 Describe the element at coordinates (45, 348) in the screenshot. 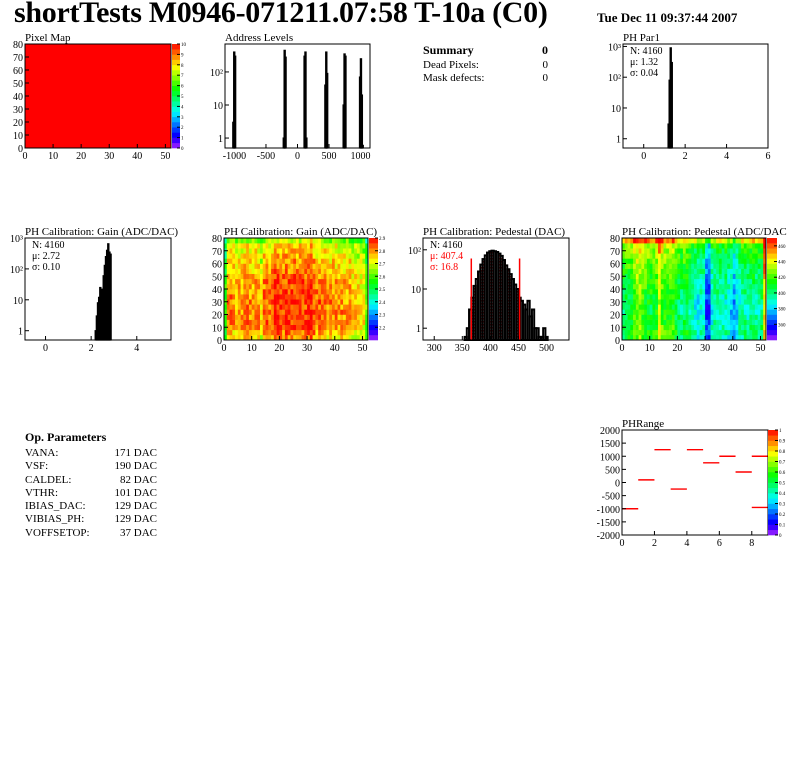

I see `x-tick-label: 0` at that location.